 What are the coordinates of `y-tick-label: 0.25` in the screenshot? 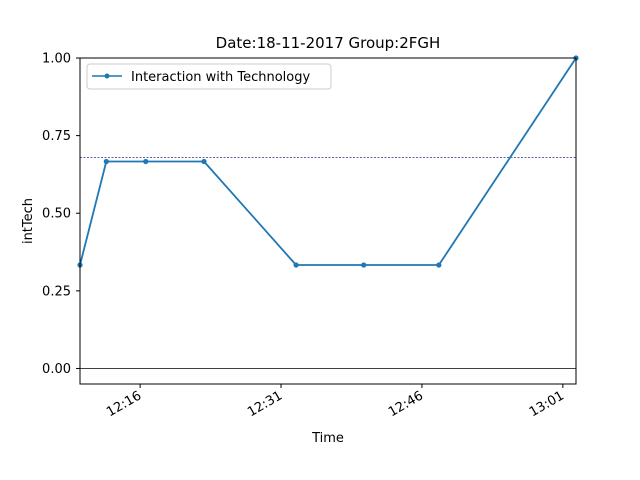 It's located at (56, 291).